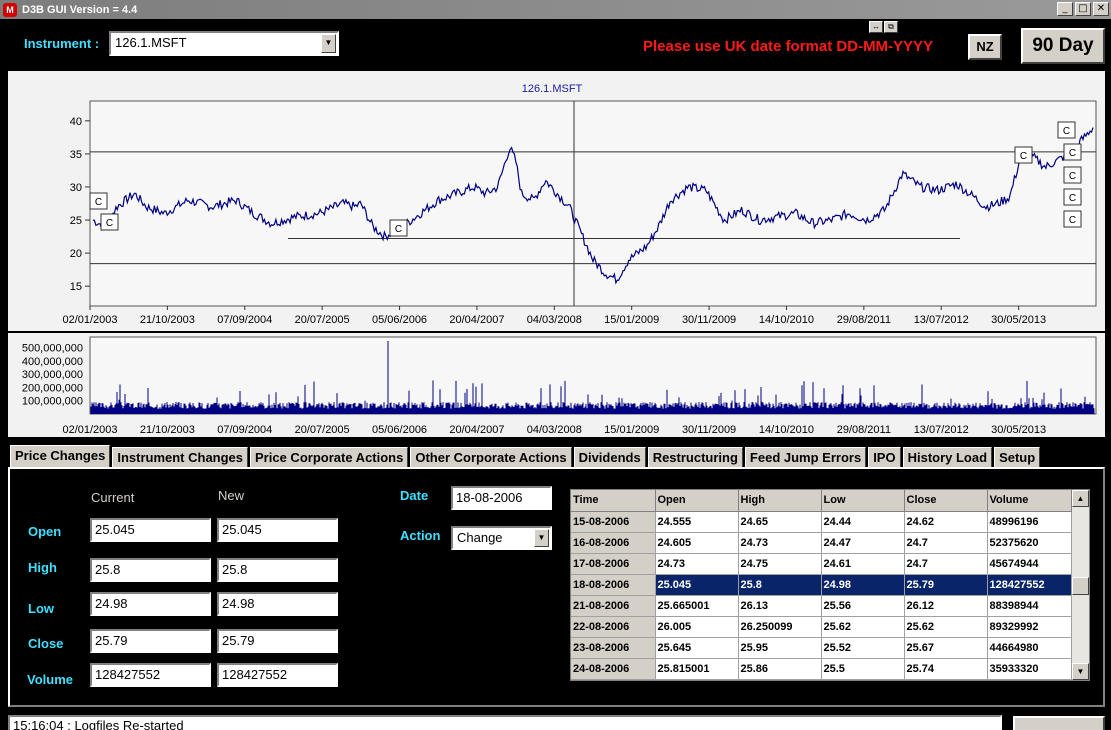 The height and width of the screenshot is (730, 1111). I want to click on table-cell: 22-08-2006, so click(613, 627).